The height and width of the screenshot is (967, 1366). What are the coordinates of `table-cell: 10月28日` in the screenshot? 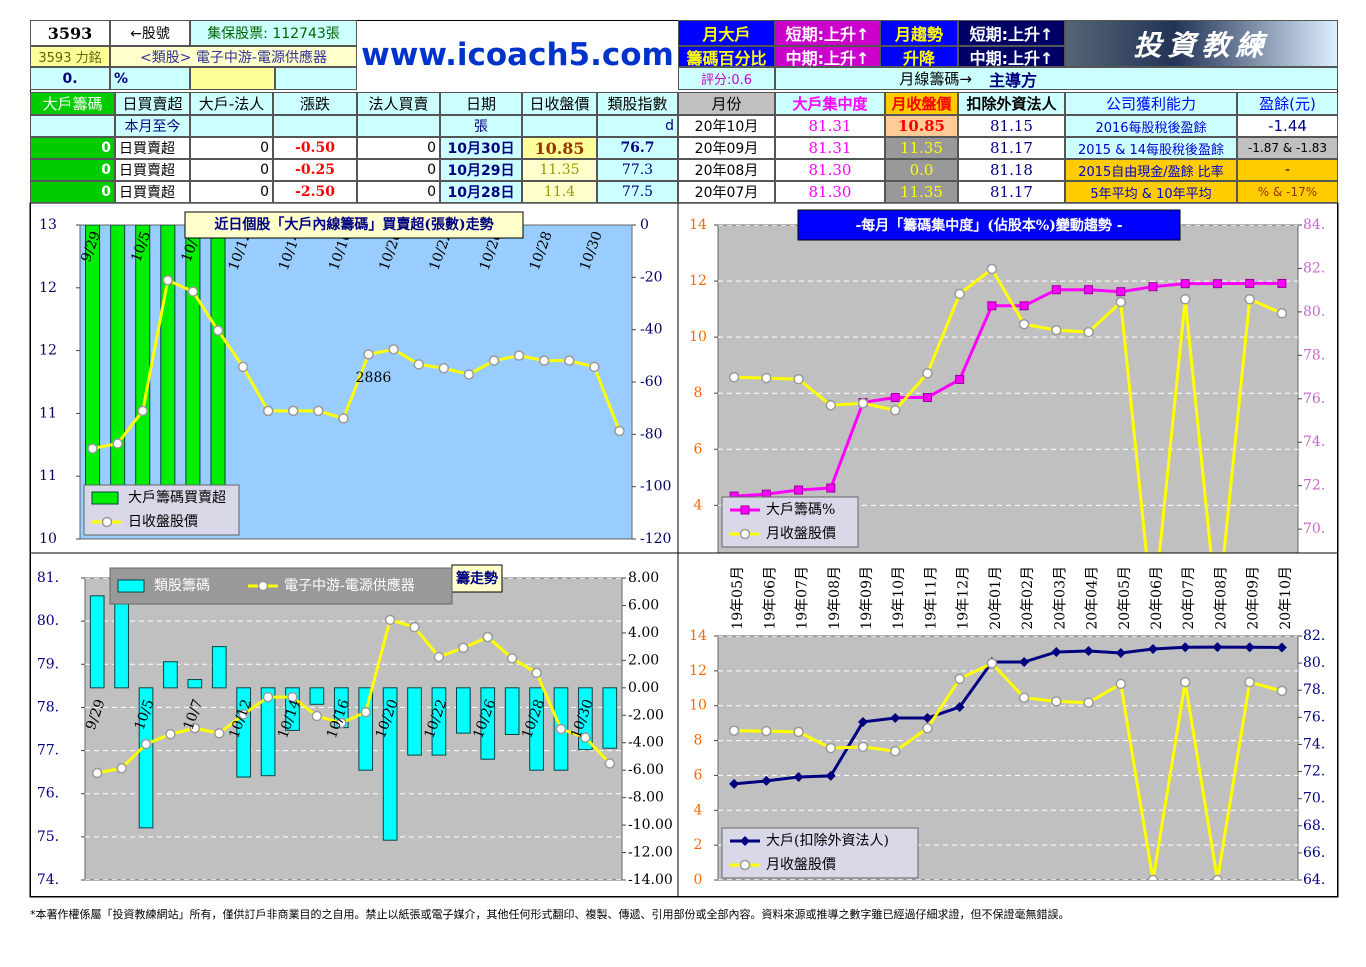 It's located at (481, 192).